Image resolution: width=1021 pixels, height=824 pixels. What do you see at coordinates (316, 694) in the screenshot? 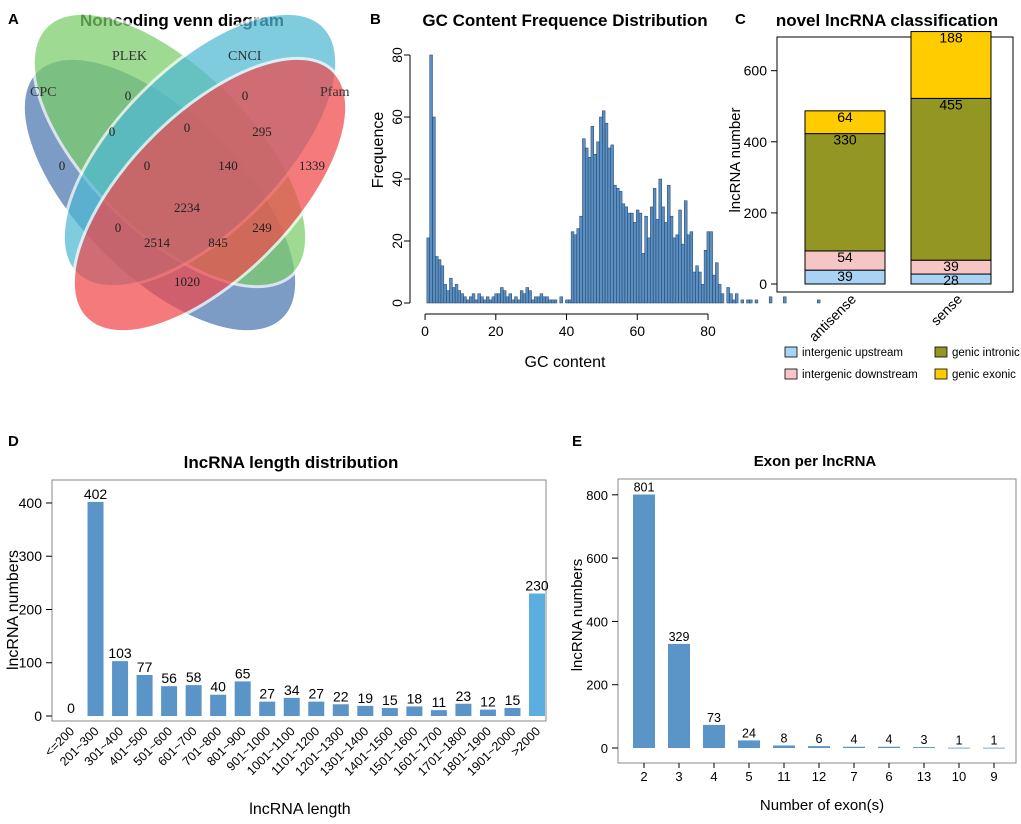
I see `length-bar-label: 27` at bounding box center [316, 694].